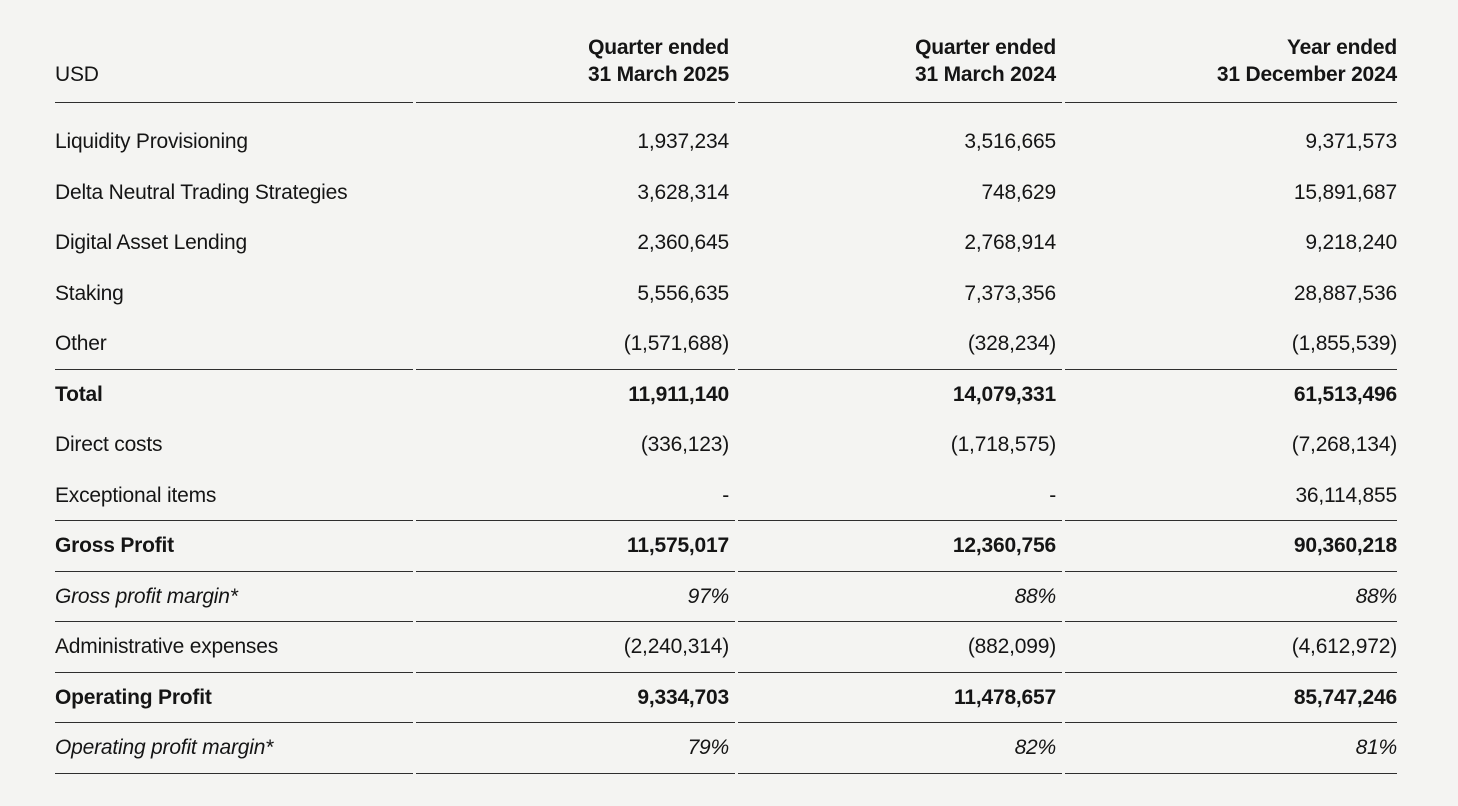  What do you see at coordinates (1351, 242) in the screenshot?
I see `row-value-fy-2024: 9,218,240` at bounding box center [1351, 242].